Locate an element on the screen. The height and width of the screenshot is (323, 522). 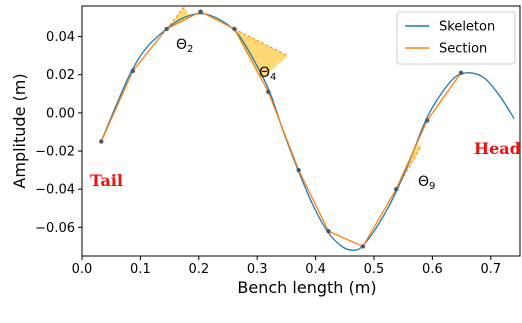
angle-wedge-9-extension is located at coordinates (408, 167).